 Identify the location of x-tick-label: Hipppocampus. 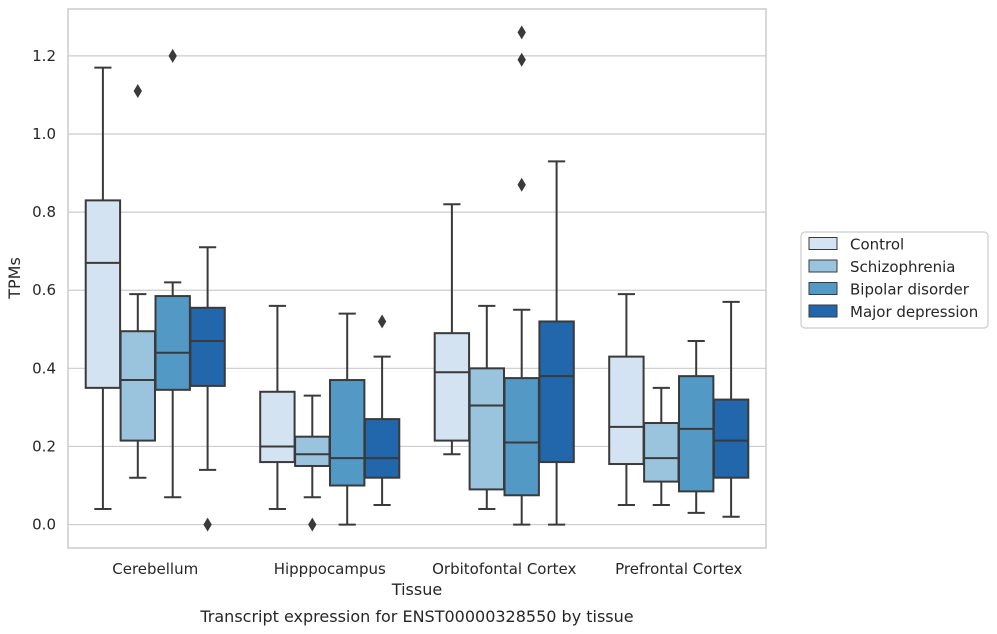
(330, 569).